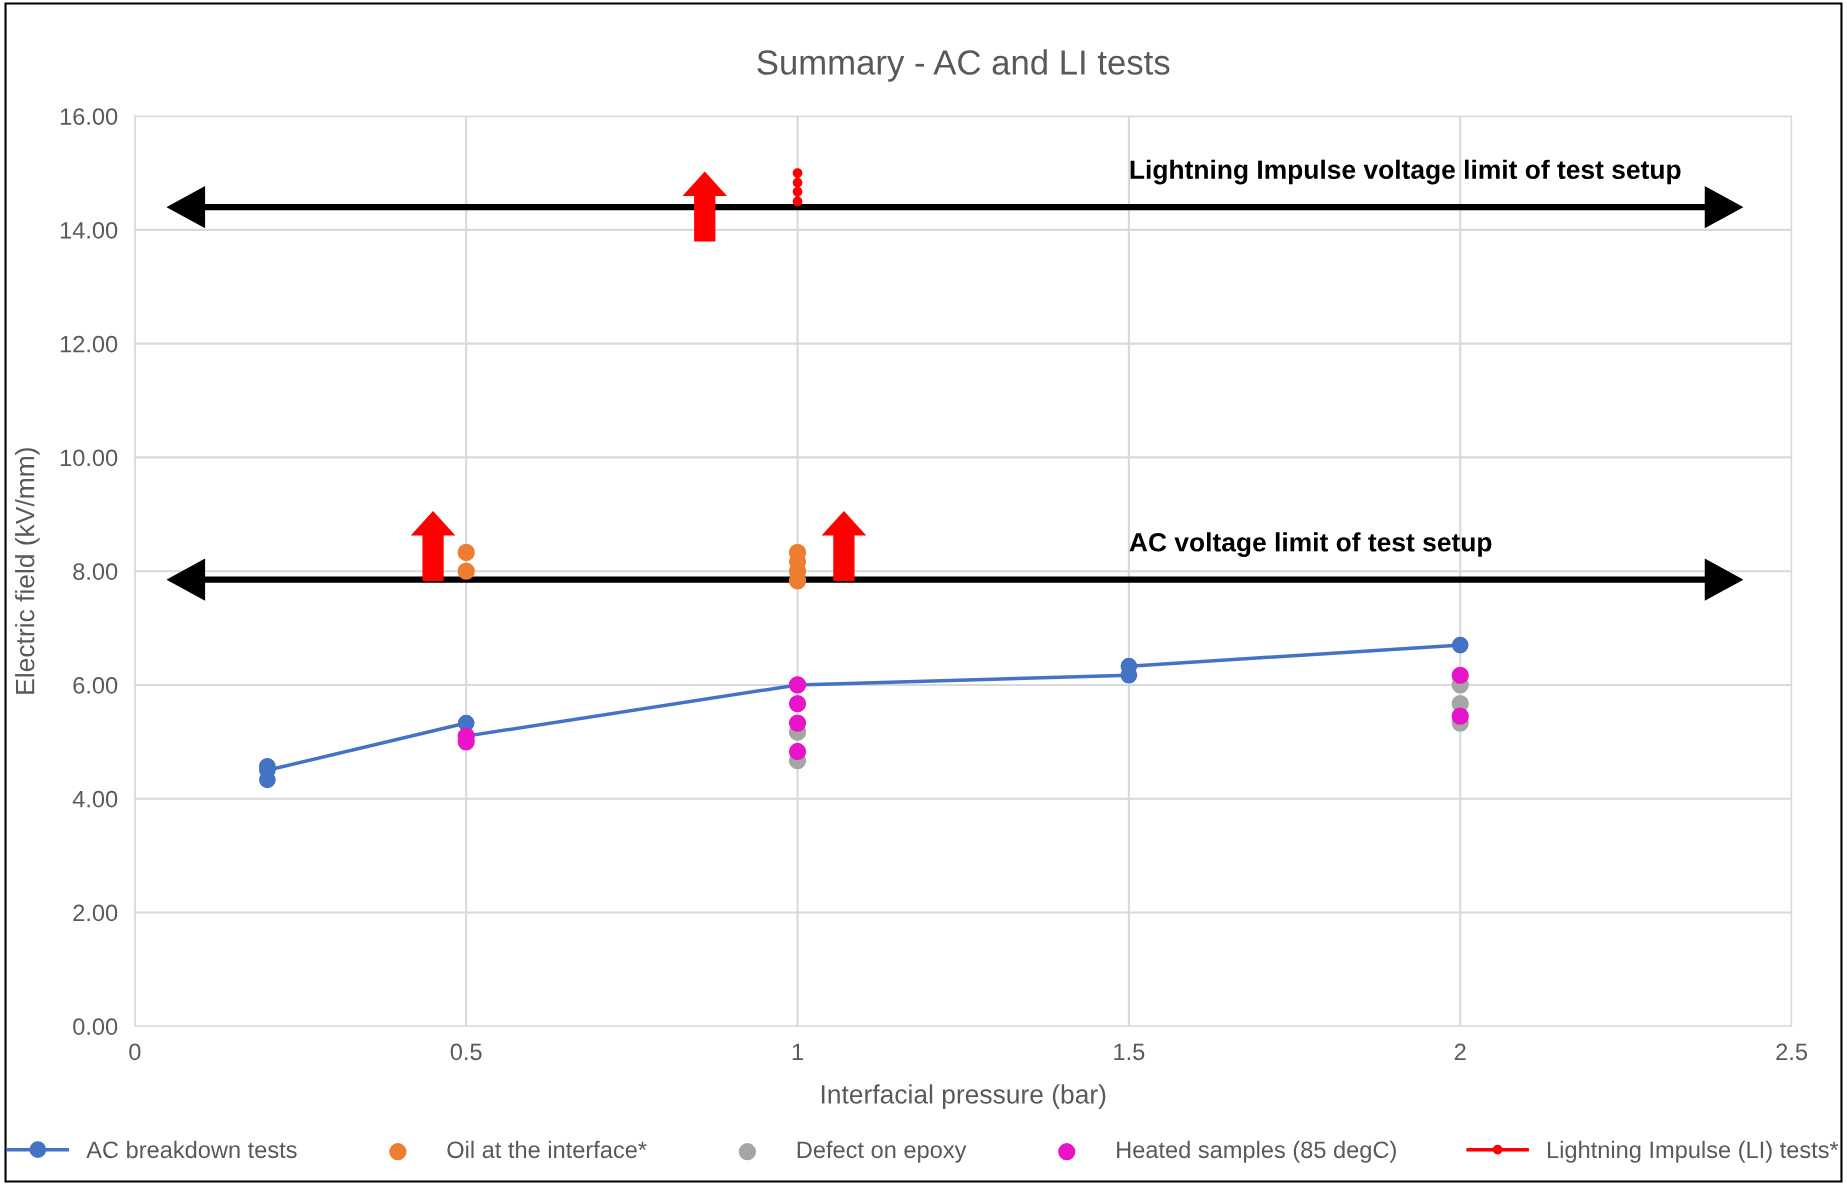 The width and height of the screenshot is (1847, 1185). I want to click on legend-label: Lightning Impulse (LI) tests*, so click(1693, 1151).